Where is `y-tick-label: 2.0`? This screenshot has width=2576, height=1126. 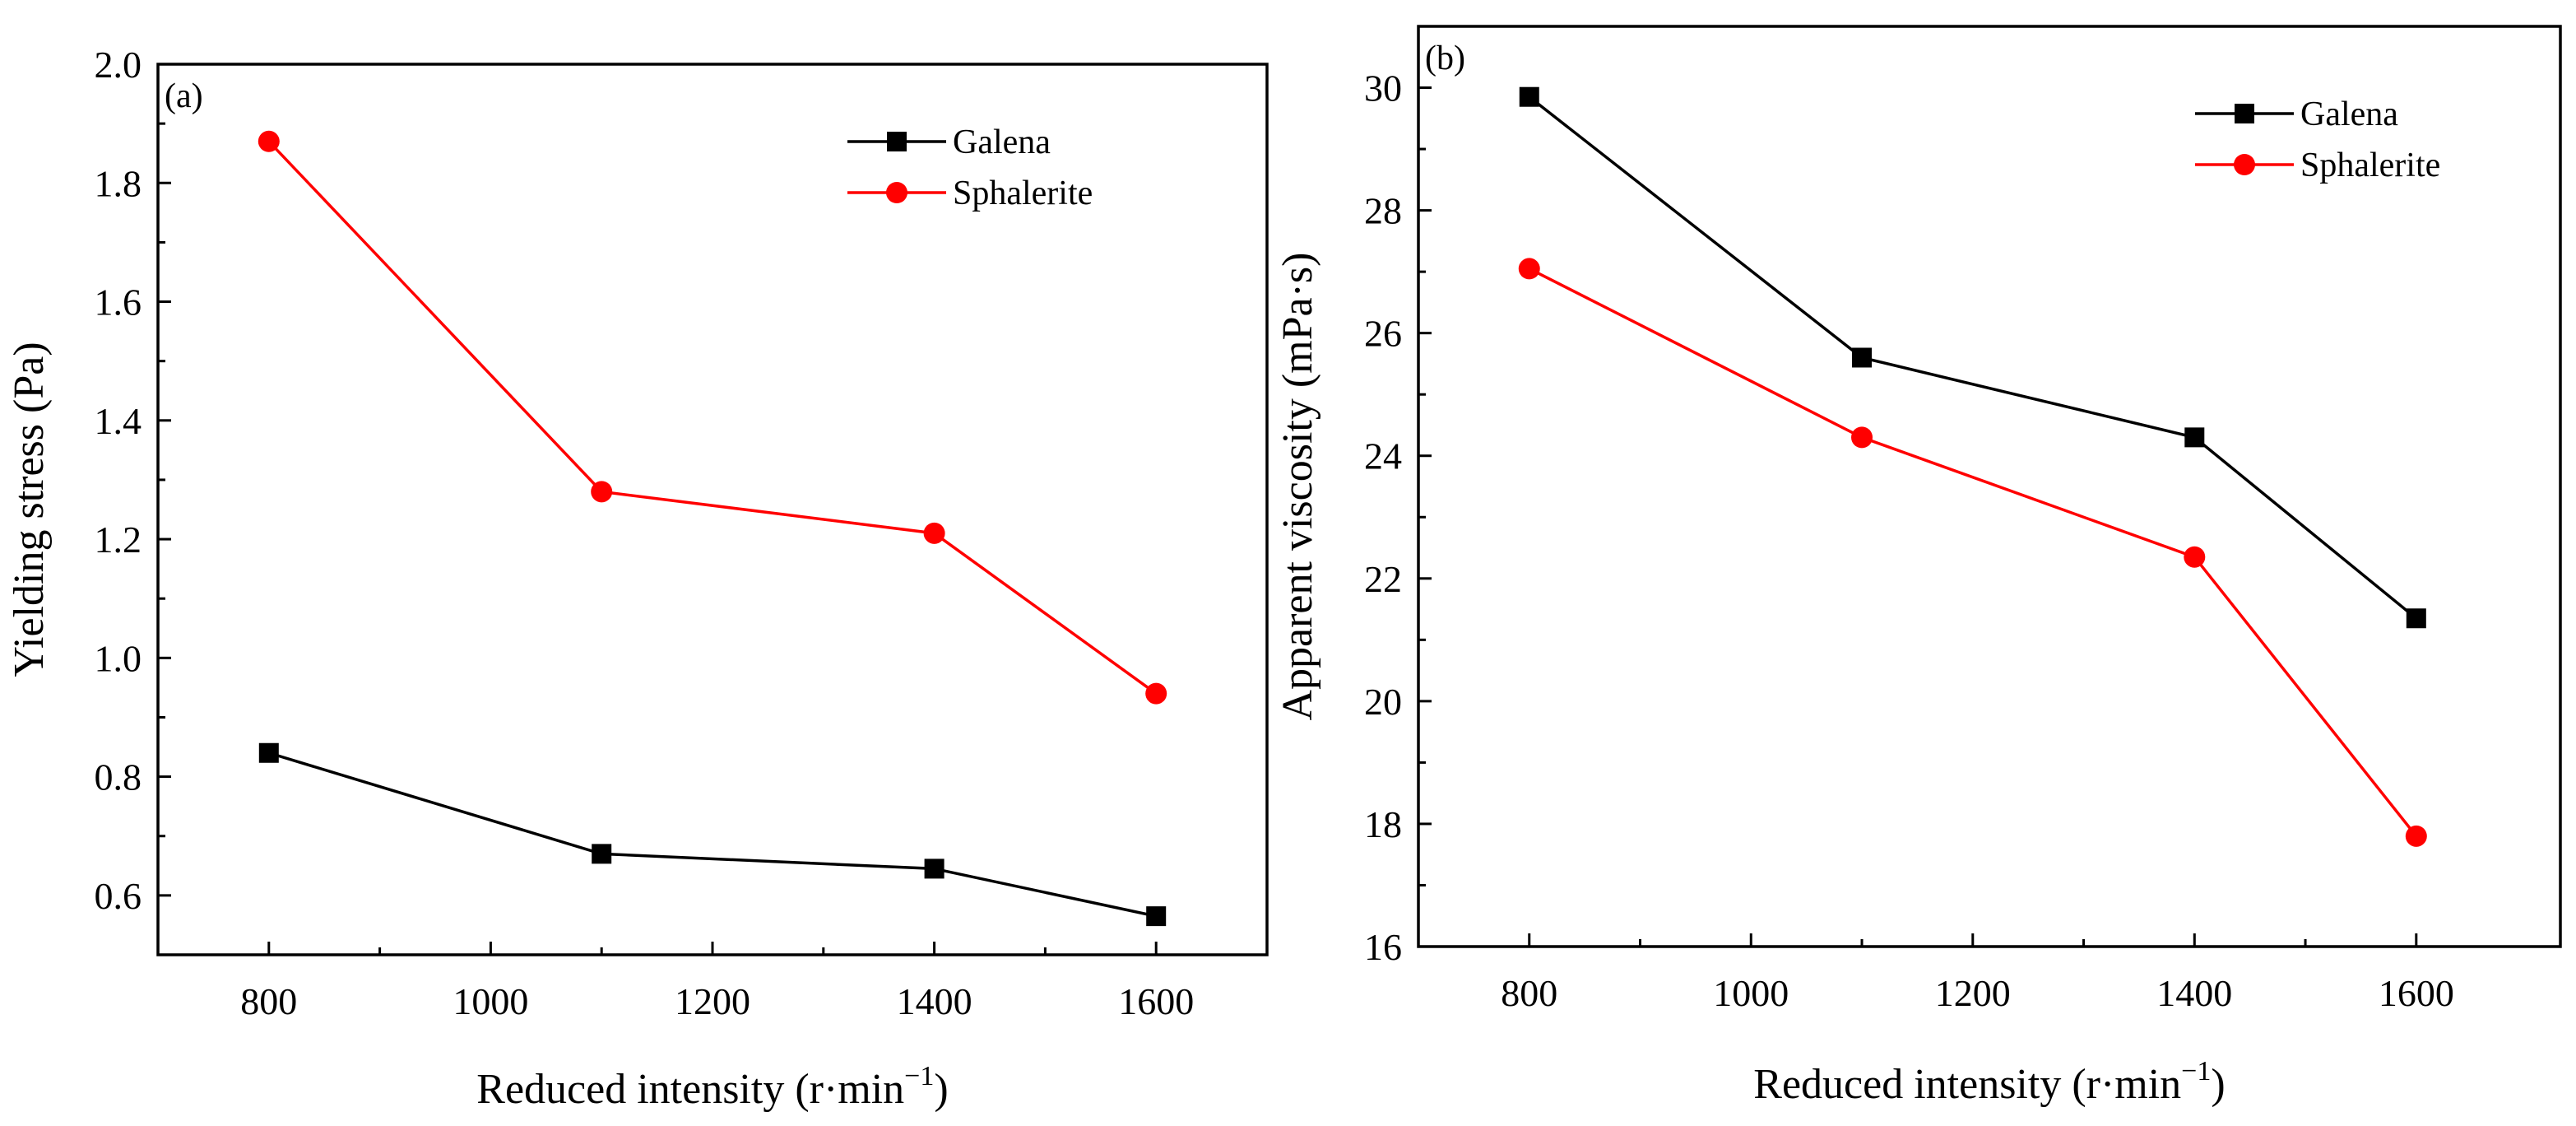 y-tick-label: 2.0 is located at coordinates (118, 65).